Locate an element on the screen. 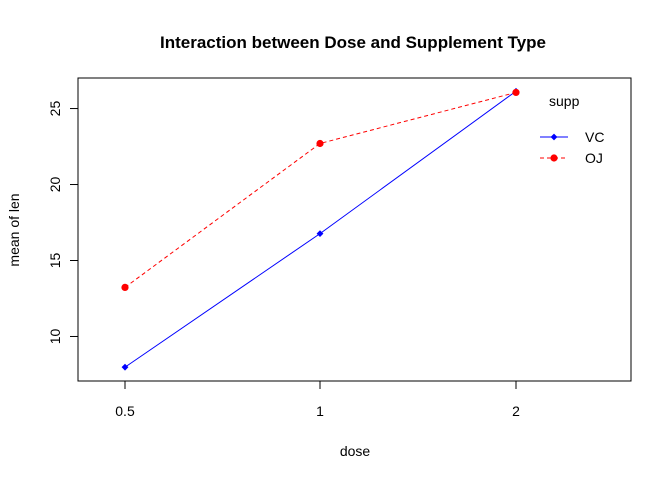 Image resolution: width=672 pixels, height=480 pixels. y-axis-label: mean of len is located at coordinates (14, 229).